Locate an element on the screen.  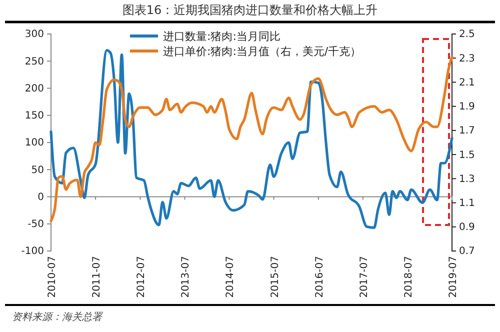
y2-tick-label: 0.7 is located at coordinates (467, 252).